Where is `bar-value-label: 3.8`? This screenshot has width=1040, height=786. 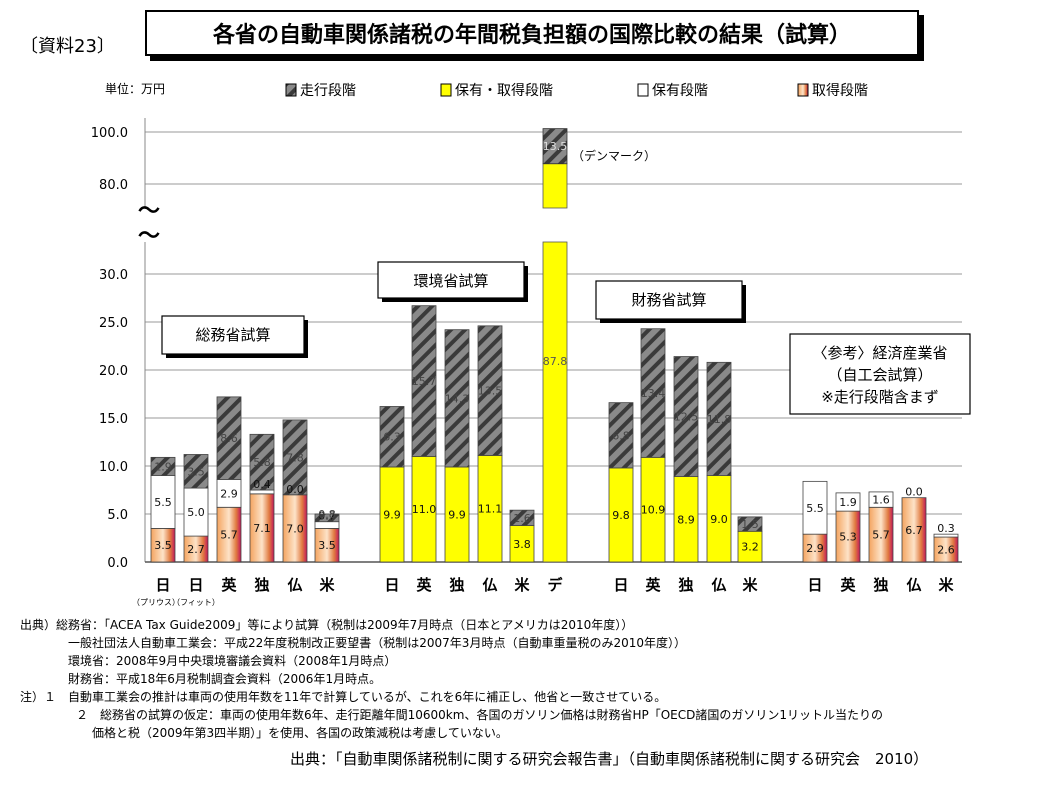
bar-value-label: 3.8 is located at coordinates (522, 544).